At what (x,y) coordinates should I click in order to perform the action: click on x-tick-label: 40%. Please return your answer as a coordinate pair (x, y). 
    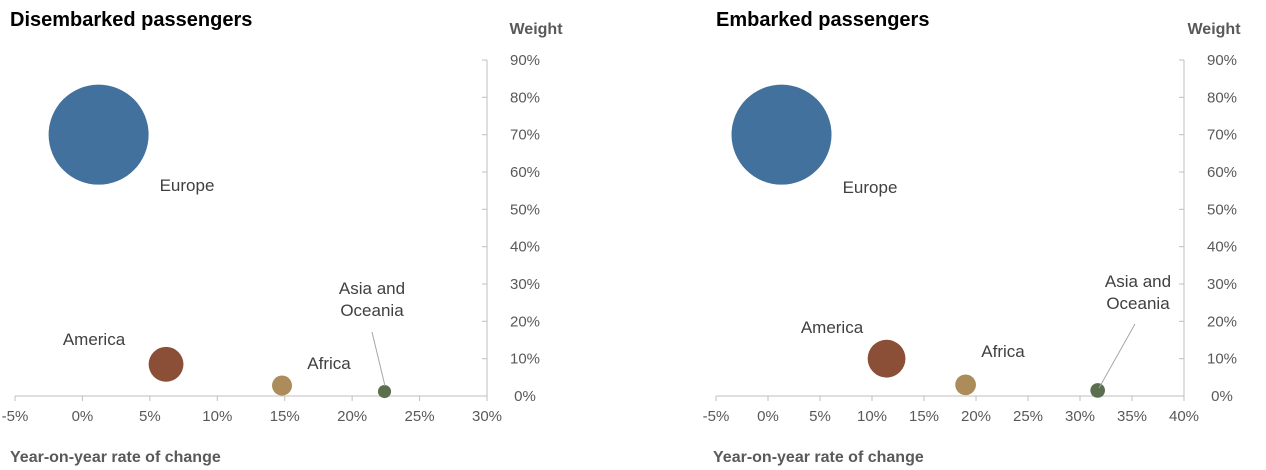
    Looking at the image, I should click on (1184, 416).